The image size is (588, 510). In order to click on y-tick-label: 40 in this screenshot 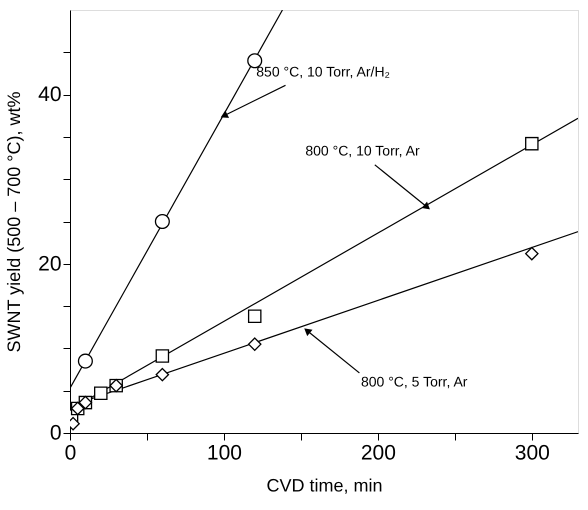, I will do `click(50, 94)`.